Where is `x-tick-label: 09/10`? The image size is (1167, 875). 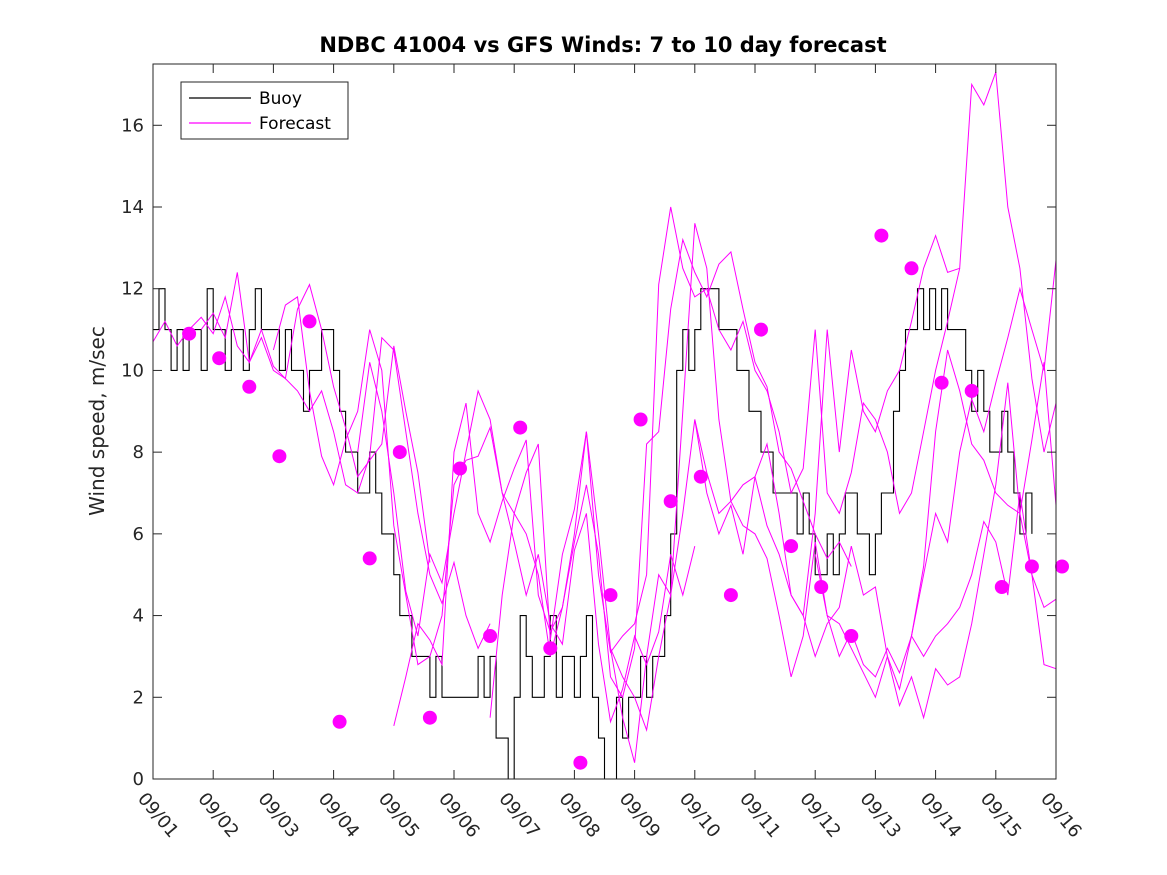
x-tick-label: 09/10 is located at coordinates (699, 815).